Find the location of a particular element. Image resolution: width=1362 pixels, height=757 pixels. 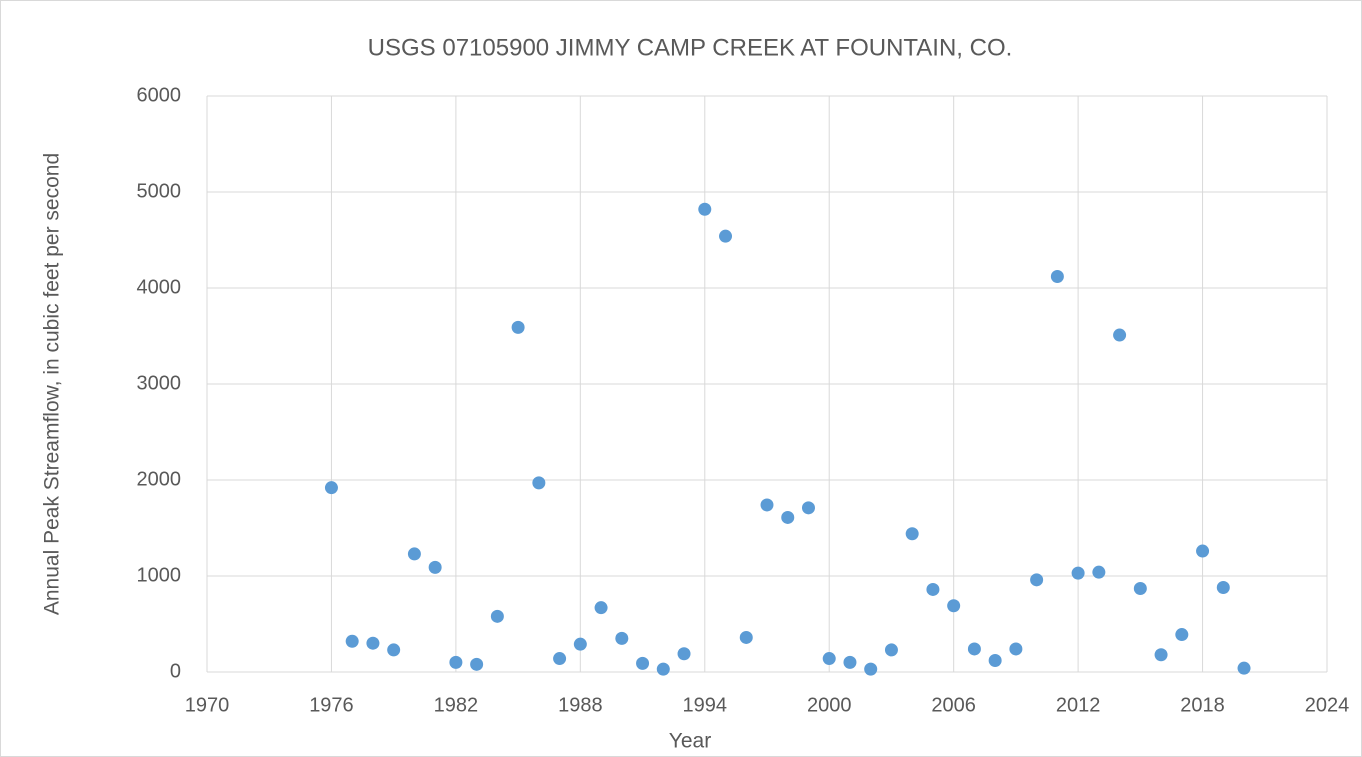

y-tick-label: 3000 is located at coordinates (159, 383).